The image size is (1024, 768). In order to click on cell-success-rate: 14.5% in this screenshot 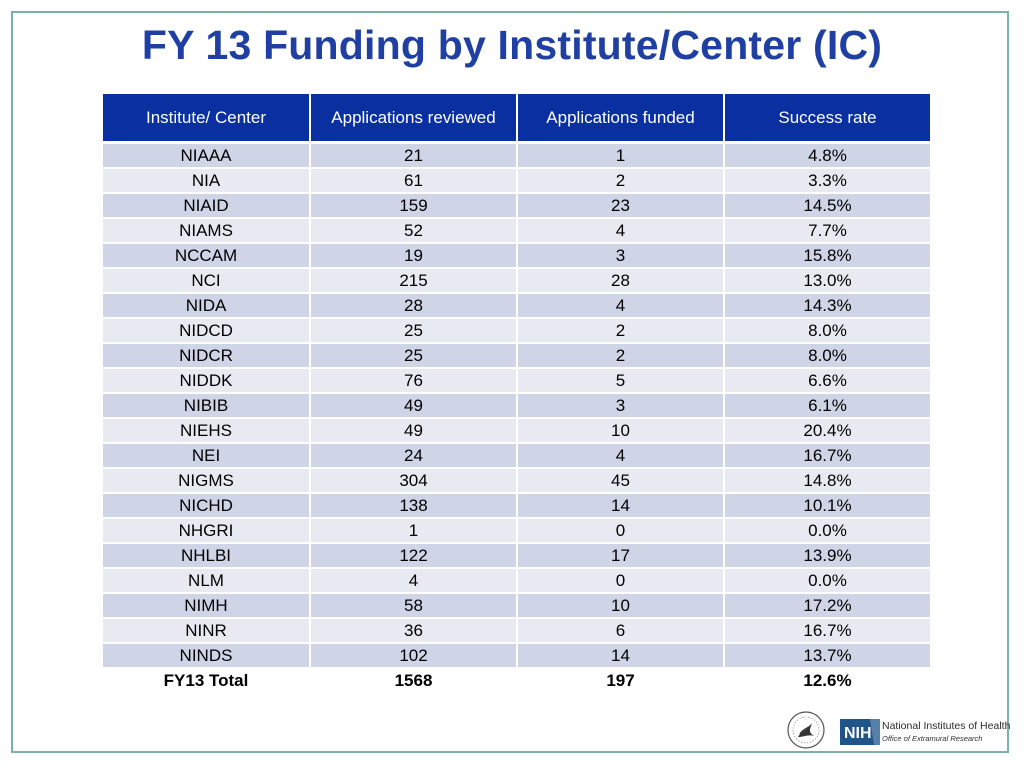, I will do `click(827, 206)`.